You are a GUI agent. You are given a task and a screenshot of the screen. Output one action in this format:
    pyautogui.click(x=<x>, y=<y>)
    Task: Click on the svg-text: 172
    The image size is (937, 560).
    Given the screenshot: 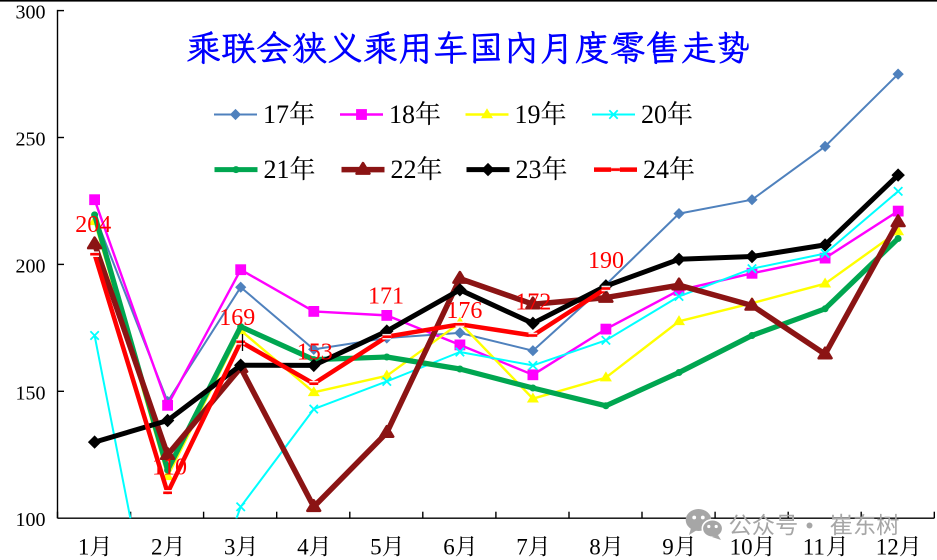 What is the action you would take?
    pyautogui.click(x=533, y=303)
    